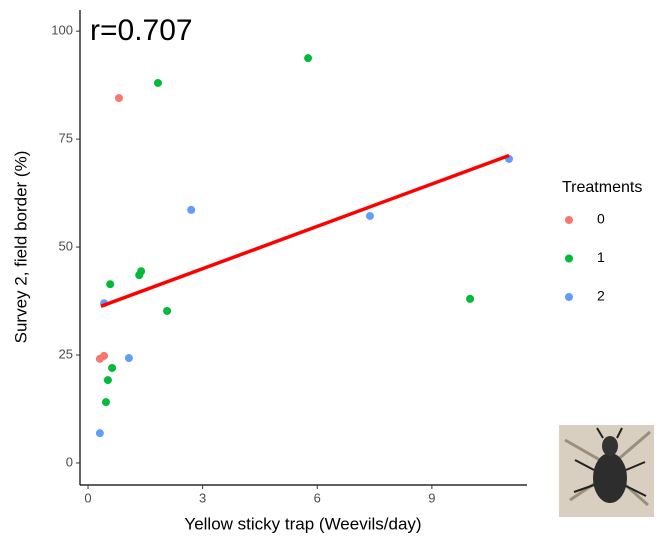  What do you see at coordinates (69, 461) in the screenshot?
I see `y-tick-label: 0` at bounding box center [69, 461].